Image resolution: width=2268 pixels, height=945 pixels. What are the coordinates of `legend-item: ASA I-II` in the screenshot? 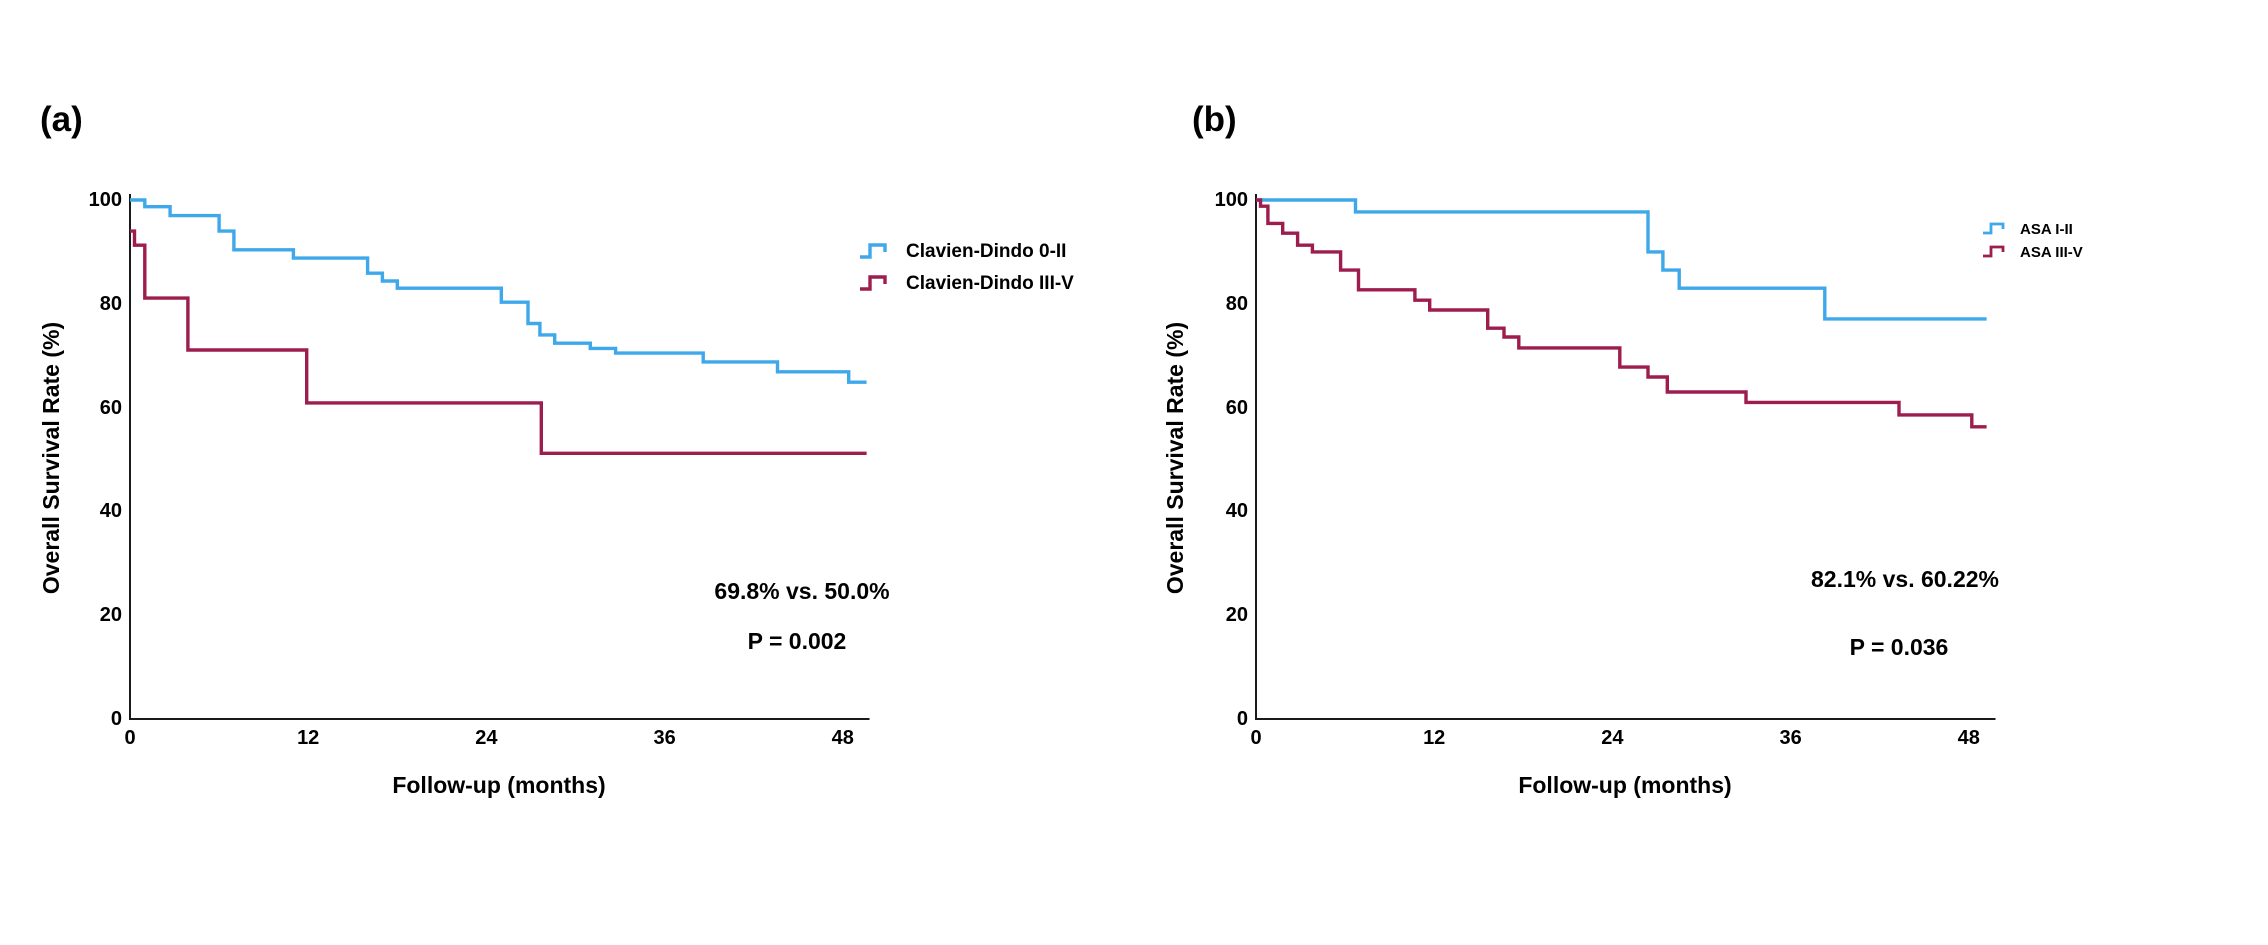 It's located at (2032, 229).